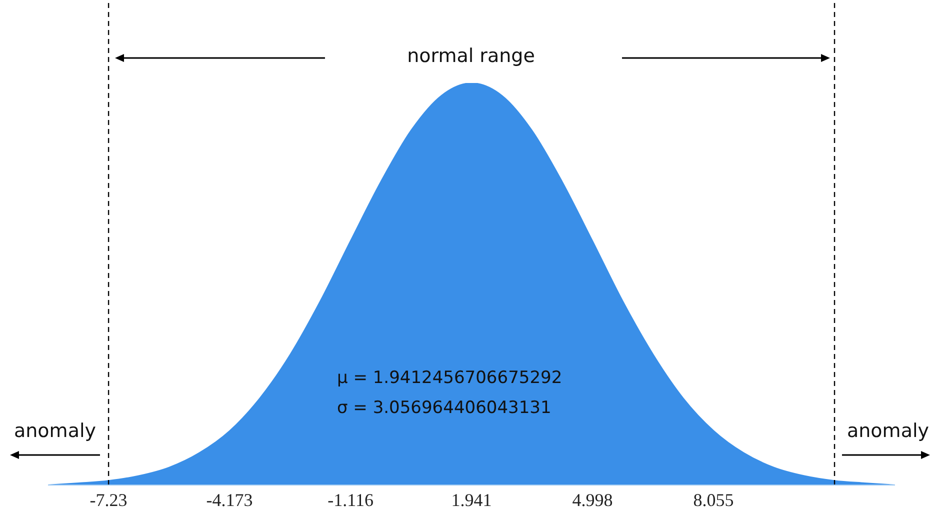 The image size is (934, 519). What do you see at coordinates (471, 500) in the screenshot?
I see `x-tick-label: 1.941` at bounding box center [471, 500].